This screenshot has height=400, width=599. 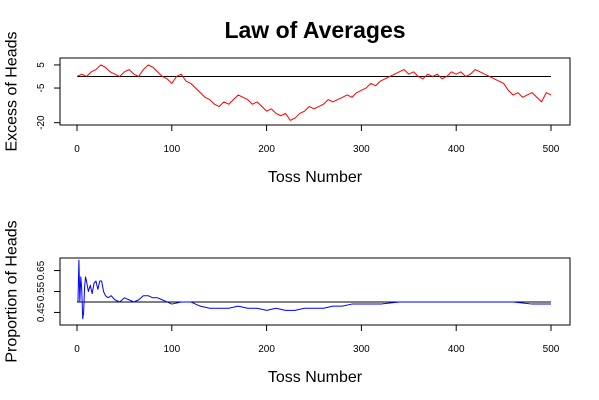 What do you see at coordinates (12, 91) in the screenshot?
I see `y-axis-label: Excess of Heads` at bounding box center [12, 91].